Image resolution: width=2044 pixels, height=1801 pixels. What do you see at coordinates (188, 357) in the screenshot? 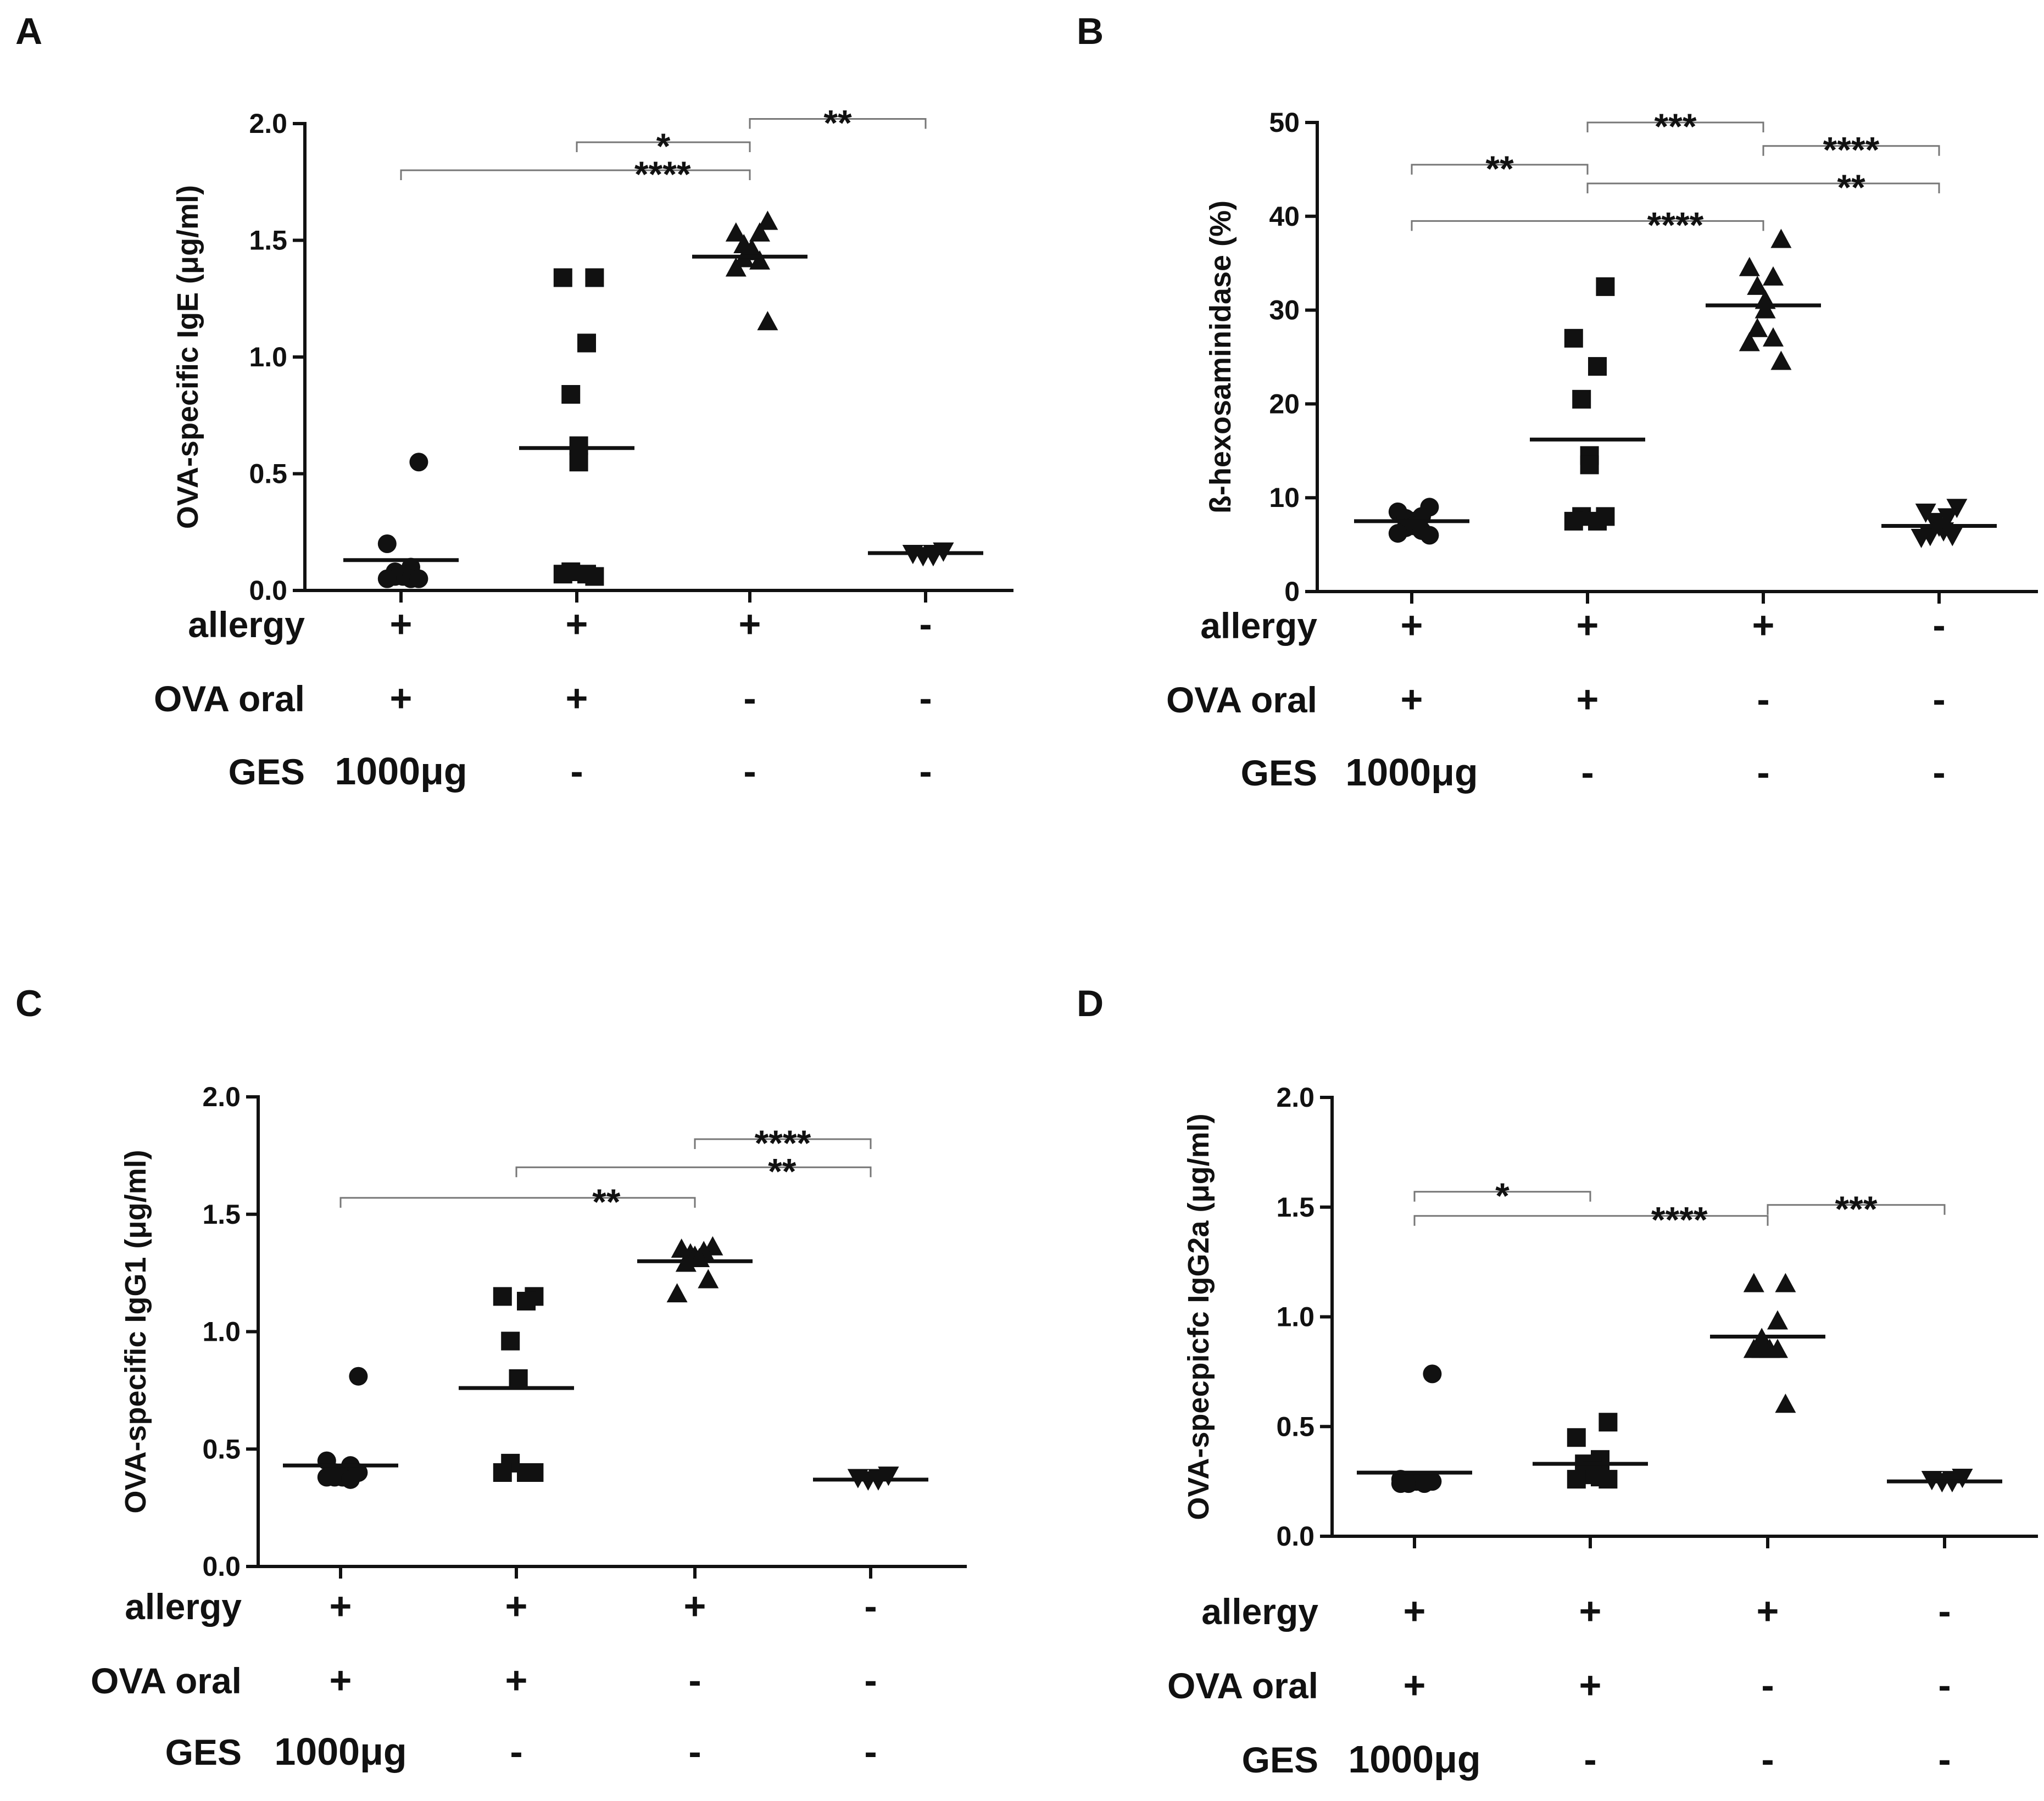
I see `y-axis-label: OVA-specific IgE (μg/ml)` at bounding box center [188, 357].